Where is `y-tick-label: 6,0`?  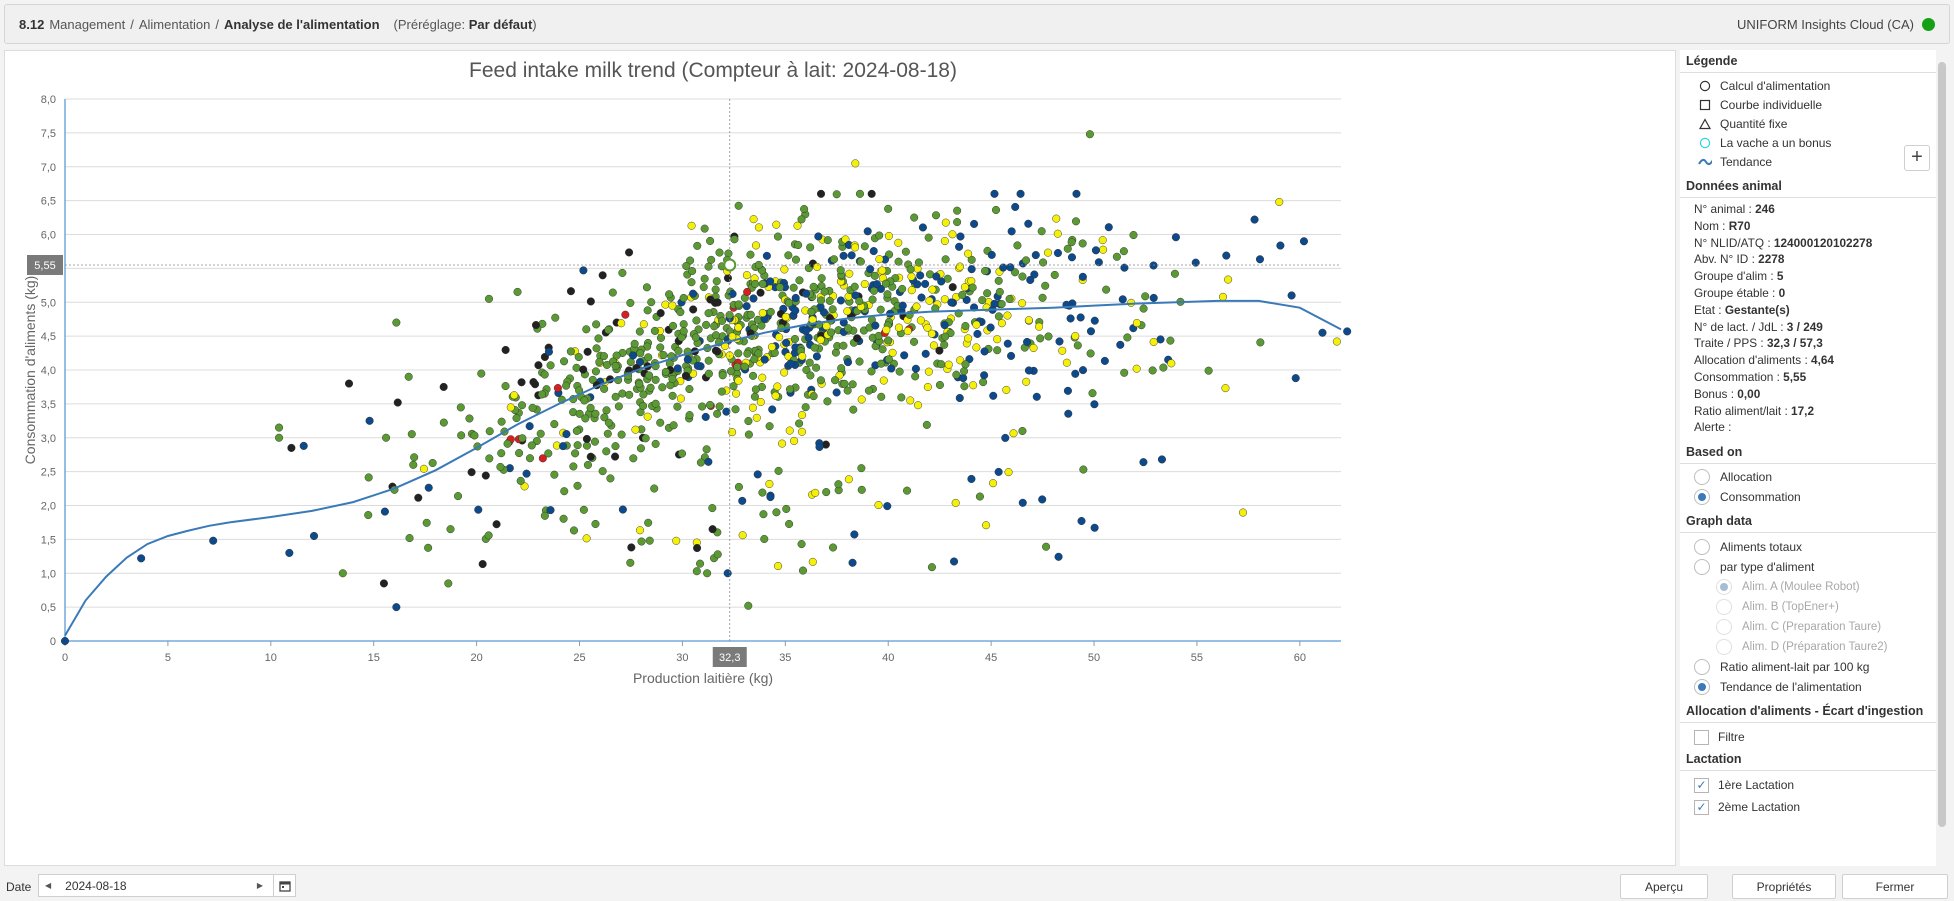
y-tick-label: 6,0 is located at coordinates (48, 236).